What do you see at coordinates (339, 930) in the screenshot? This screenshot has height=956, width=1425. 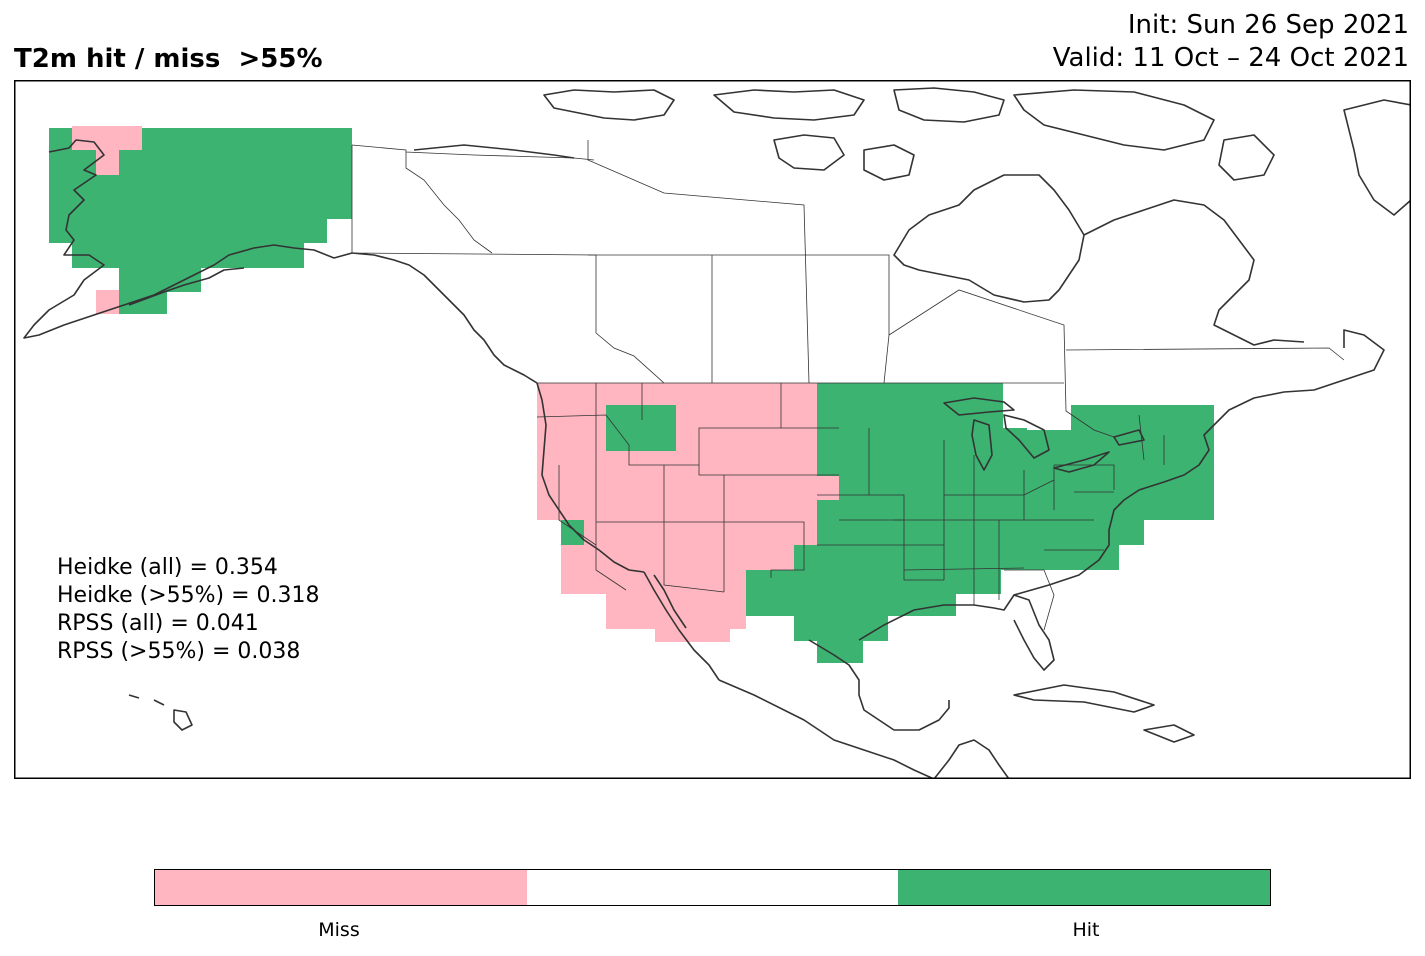 I see `colorbar-label-miss: Miss` at bounding box center [339, 930].